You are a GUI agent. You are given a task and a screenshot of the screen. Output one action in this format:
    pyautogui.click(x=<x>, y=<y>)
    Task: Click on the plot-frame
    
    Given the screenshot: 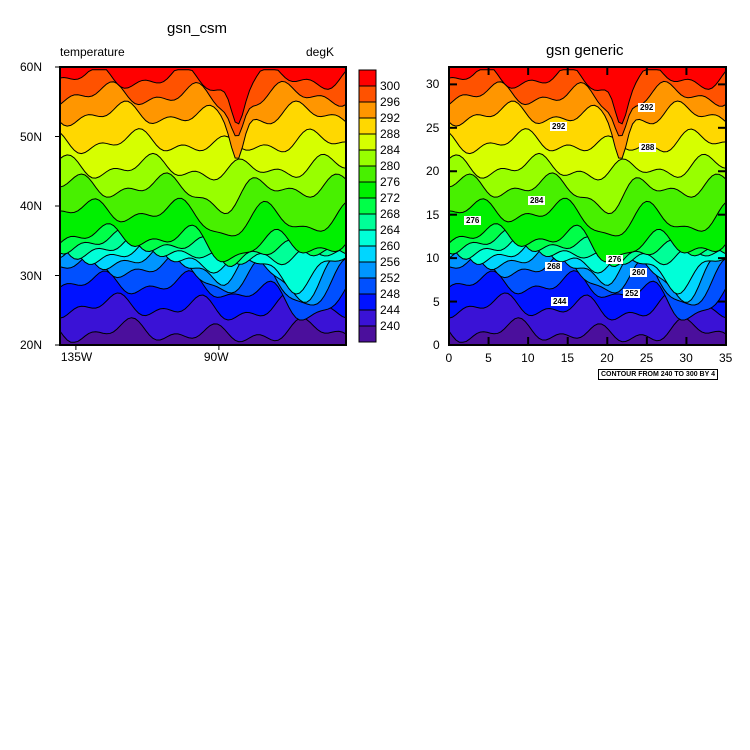 What is the action you would take?
    pyautogui.click(x=587, y=206)
    